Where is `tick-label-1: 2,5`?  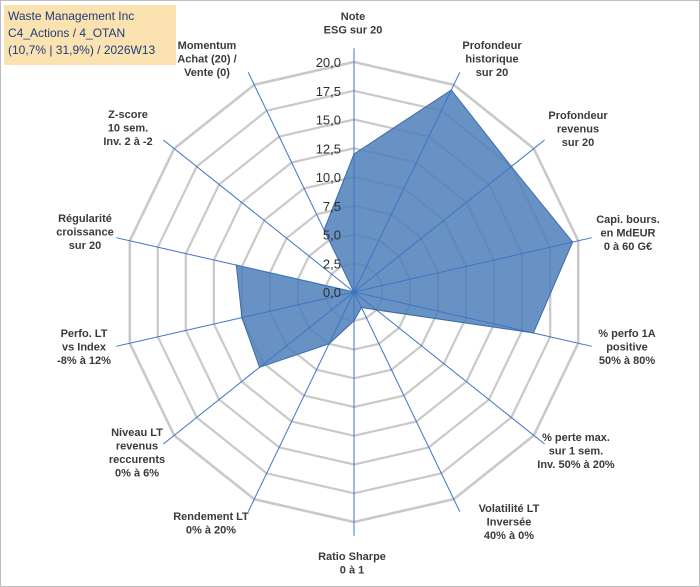
tick-label-1: 2,5 is located at coordinates (332, 263).